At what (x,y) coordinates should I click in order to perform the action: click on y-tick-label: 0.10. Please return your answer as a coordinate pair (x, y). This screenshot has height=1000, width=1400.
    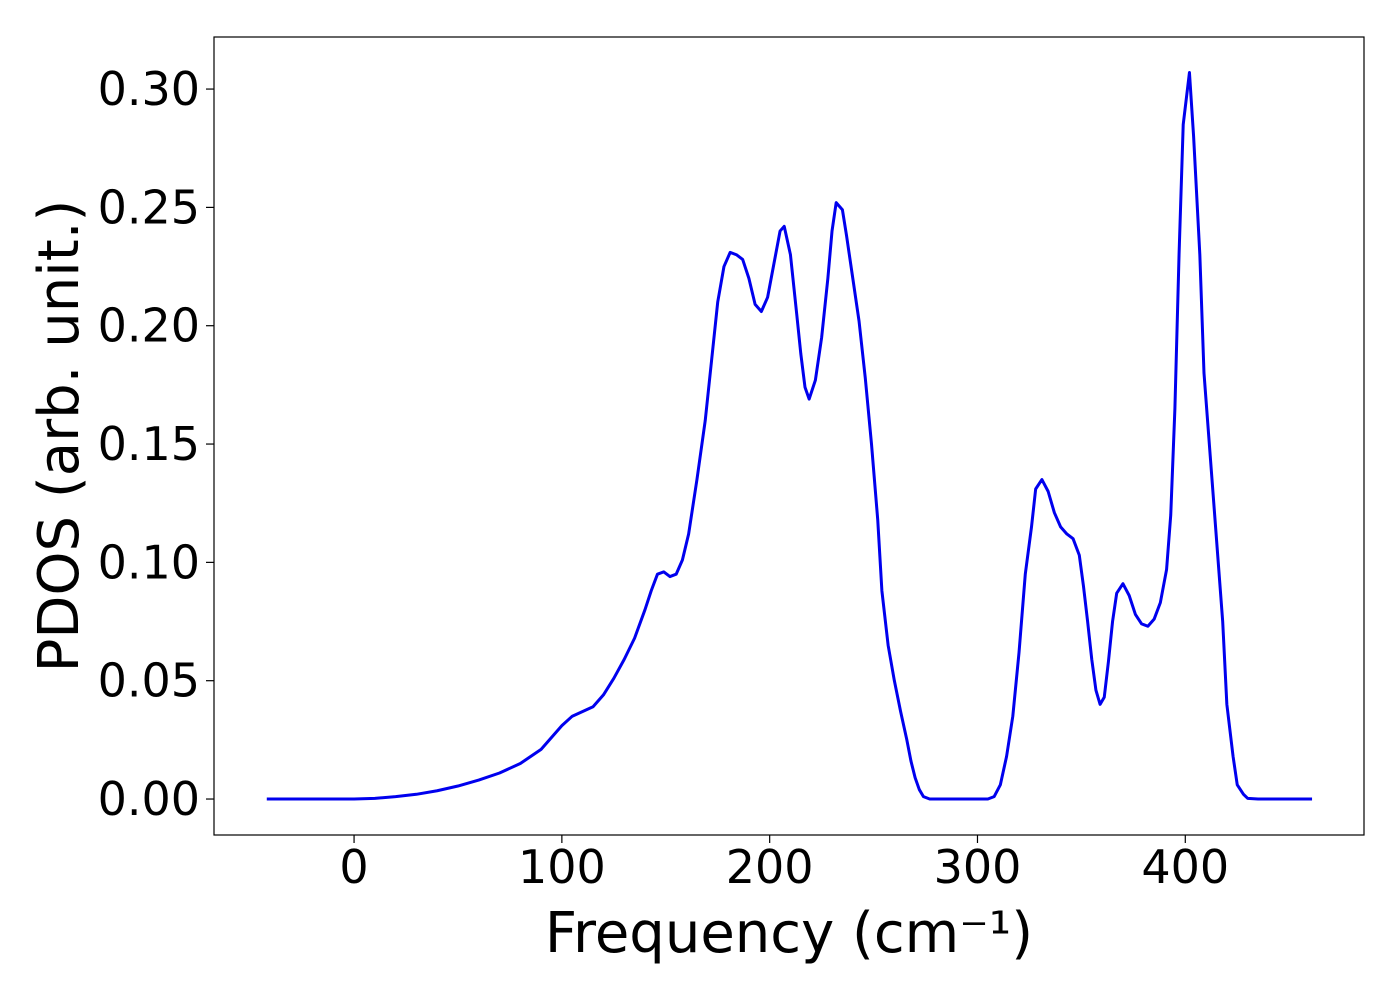
    Looking at the image, I should click on (149, 562).